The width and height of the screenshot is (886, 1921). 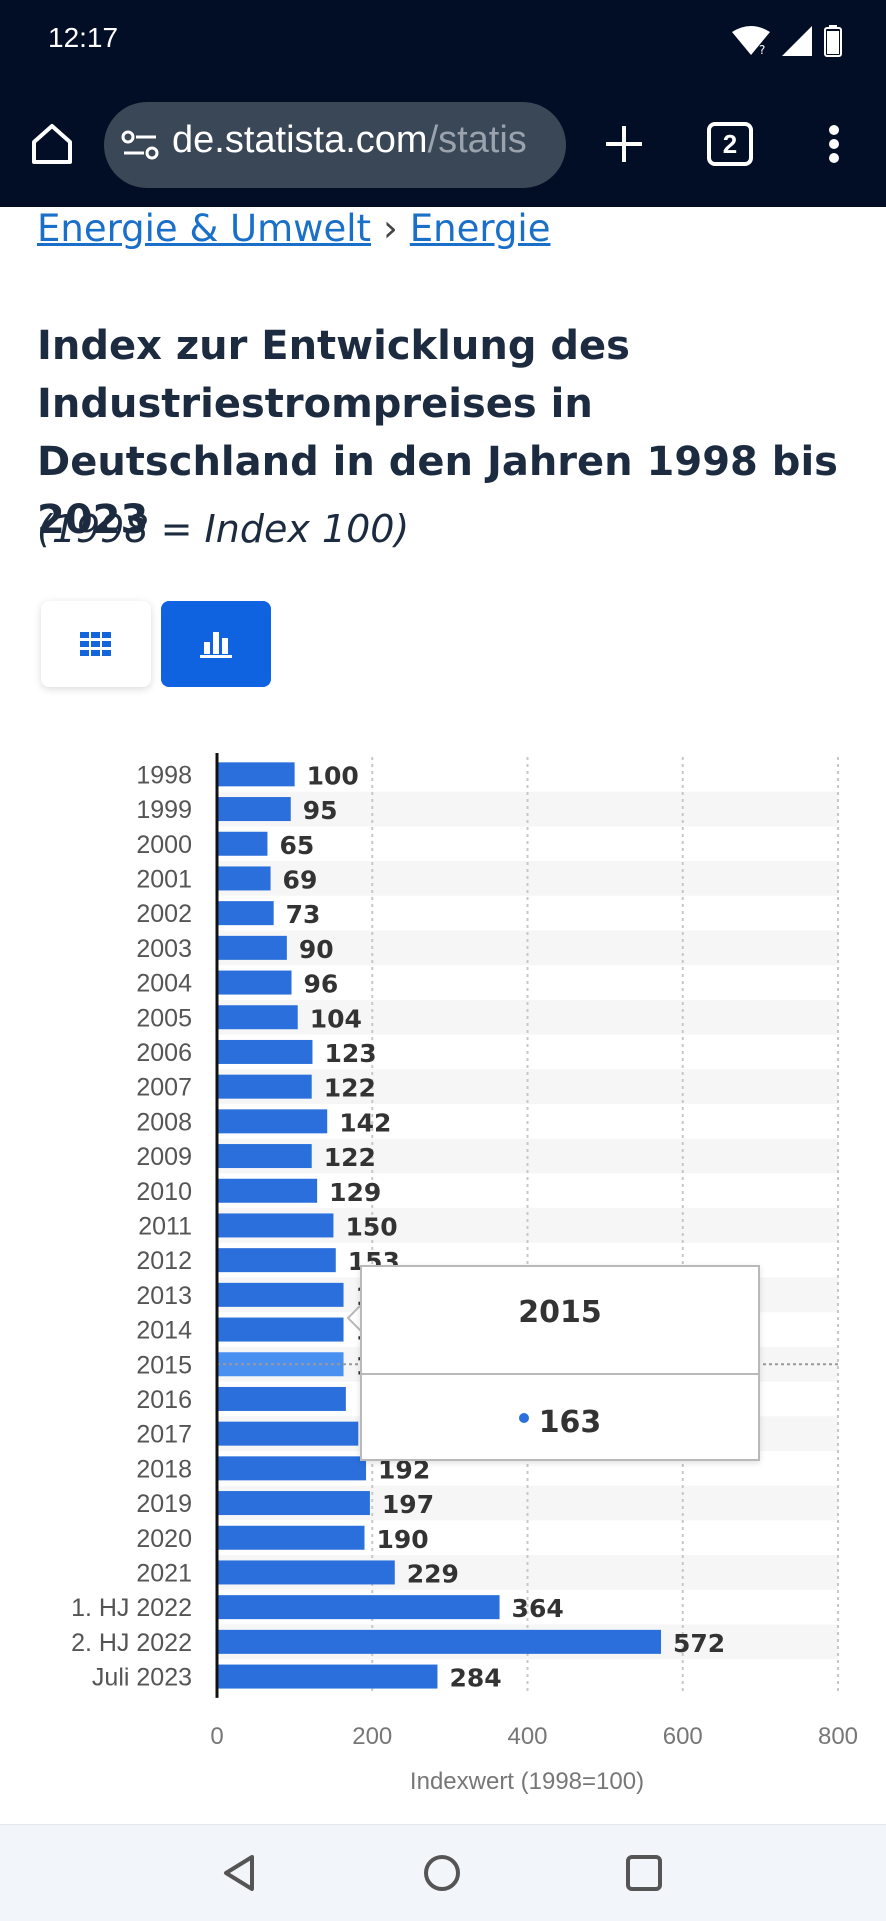 What do you see at coordinates (83, 37) in the screenshot?
I see `status-time: 12:17` at bounding box center [83, 37].